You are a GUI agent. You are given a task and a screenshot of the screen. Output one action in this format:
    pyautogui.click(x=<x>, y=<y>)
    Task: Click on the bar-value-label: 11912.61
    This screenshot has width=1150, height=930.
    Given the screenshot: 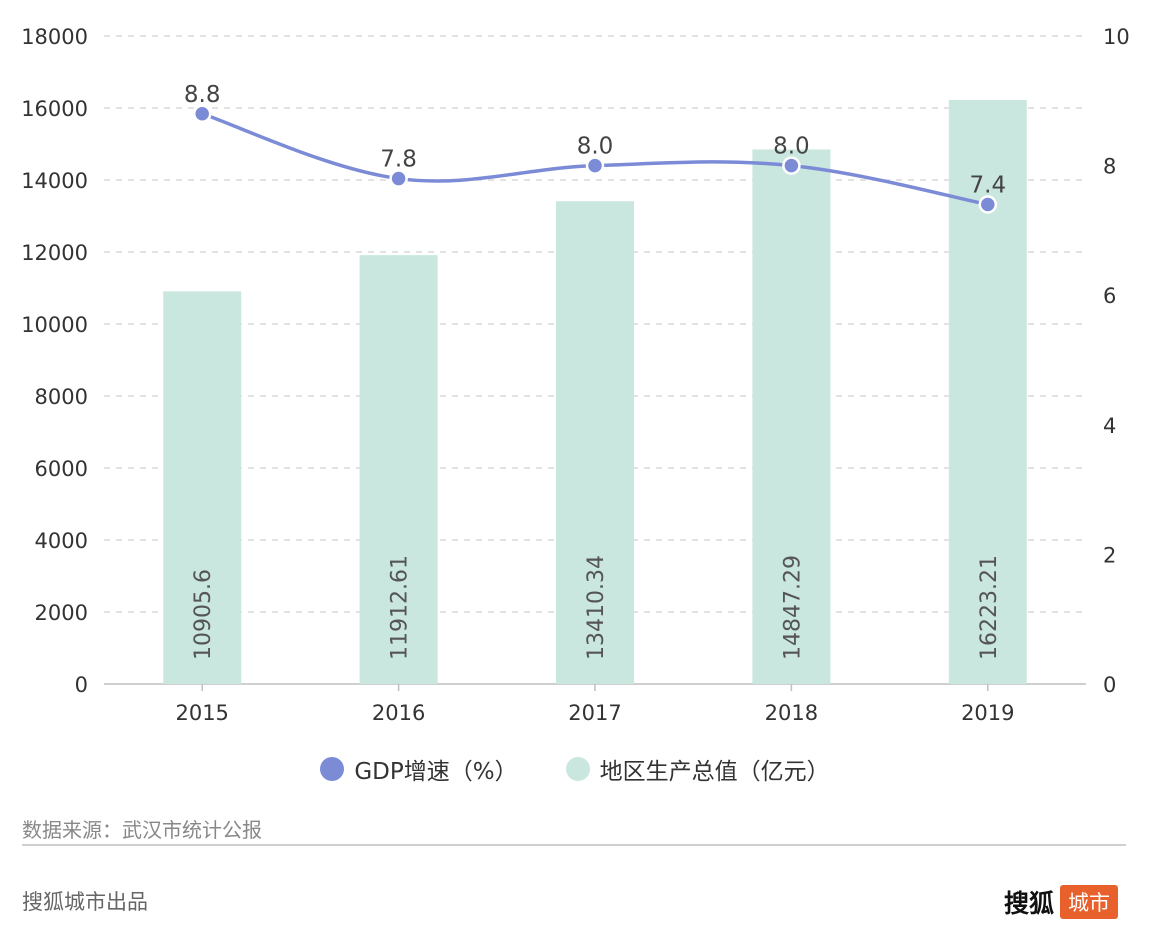 What is the action you would take?
    pyautogui.click(x=400, y=607)
    